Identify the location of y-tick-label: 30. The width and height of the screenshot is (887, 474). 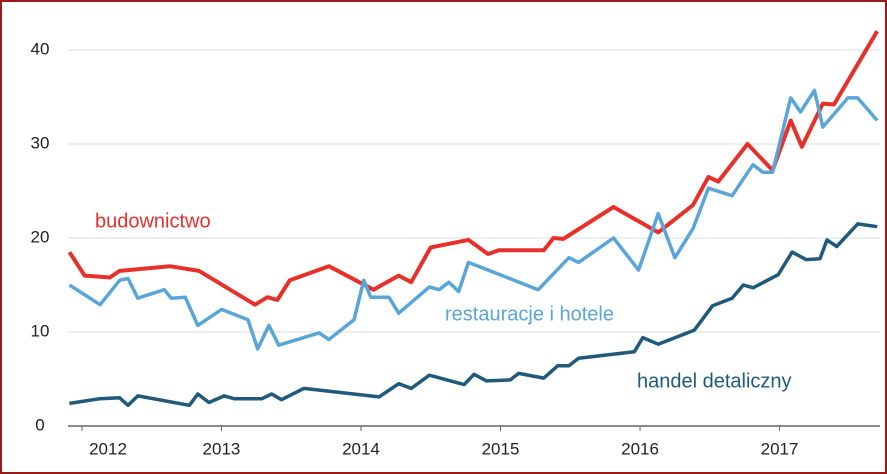
(40, 142).